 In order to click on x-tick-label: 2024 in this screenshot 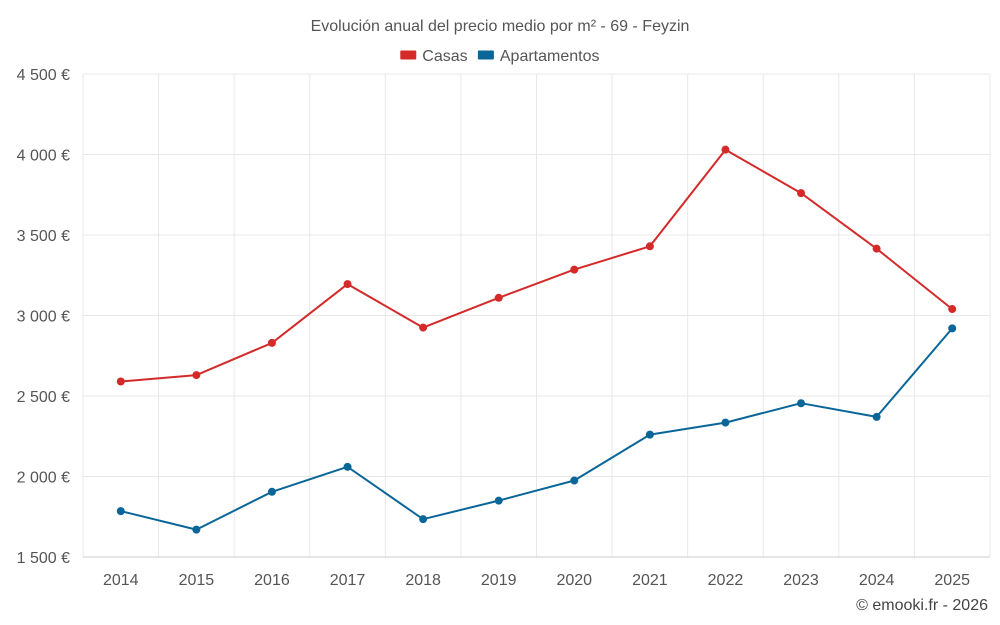, I will do `click(877, 580)`.